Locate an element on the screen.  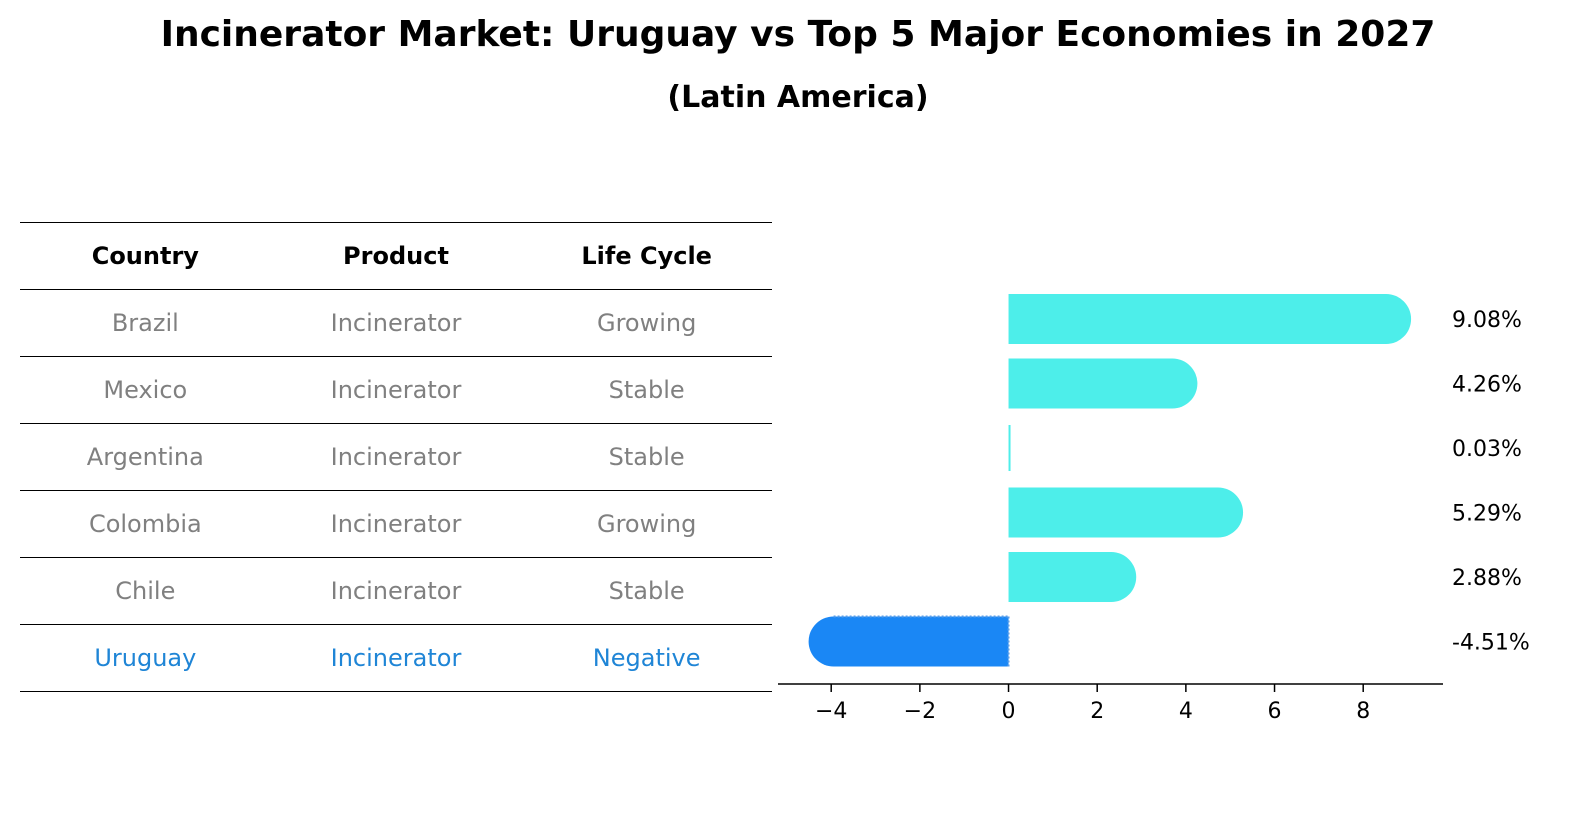
x-tick-label: 4 is located at coordinates (1186, 711).